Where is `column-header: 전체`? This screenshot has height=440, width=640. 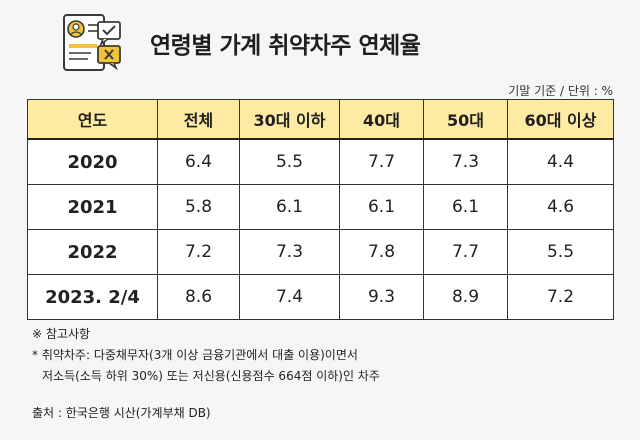 column-header: 전체 is located at coordinates (198, 119).